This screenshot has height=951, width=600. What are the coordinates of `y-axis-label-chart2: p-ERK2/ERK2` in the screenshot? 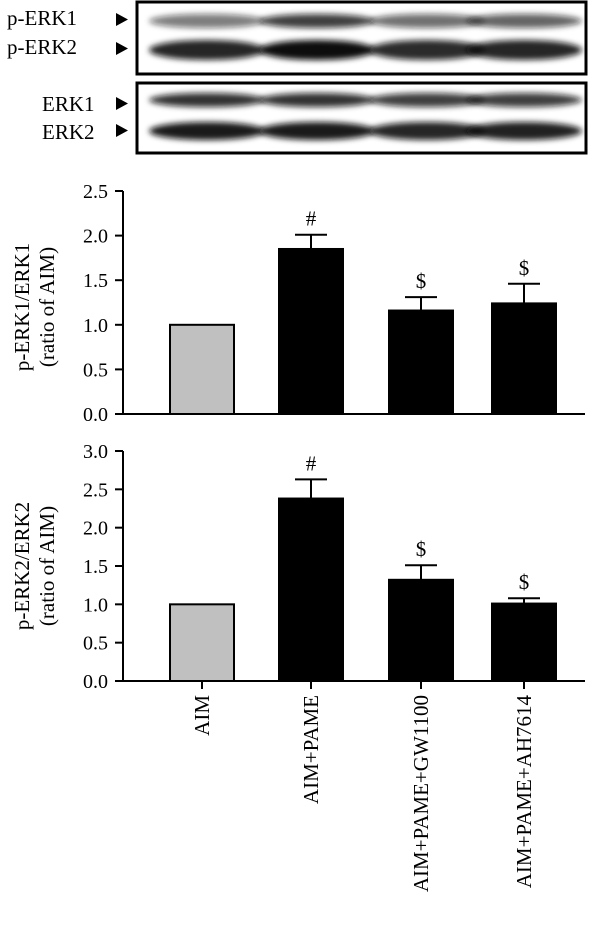 It's located at (22, 566).